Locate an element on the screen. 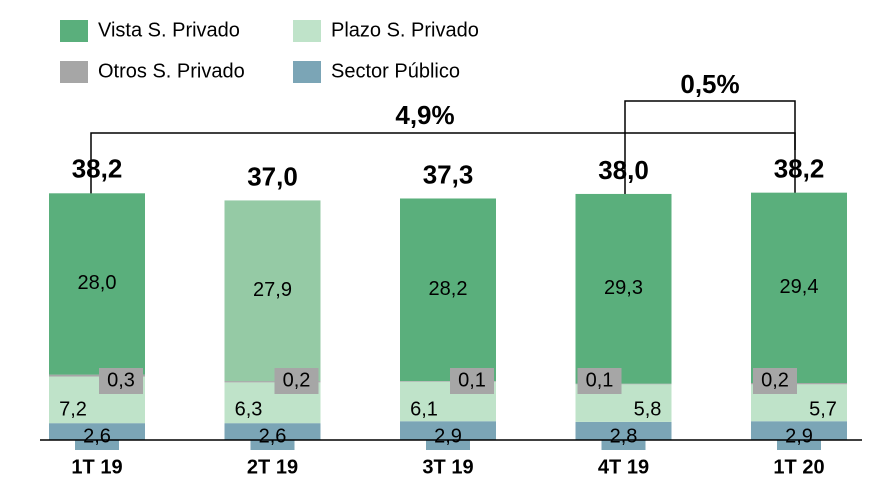 The image size is (875, 488). x-tick-label: 1T 19 is located at coordinates (96, 467).